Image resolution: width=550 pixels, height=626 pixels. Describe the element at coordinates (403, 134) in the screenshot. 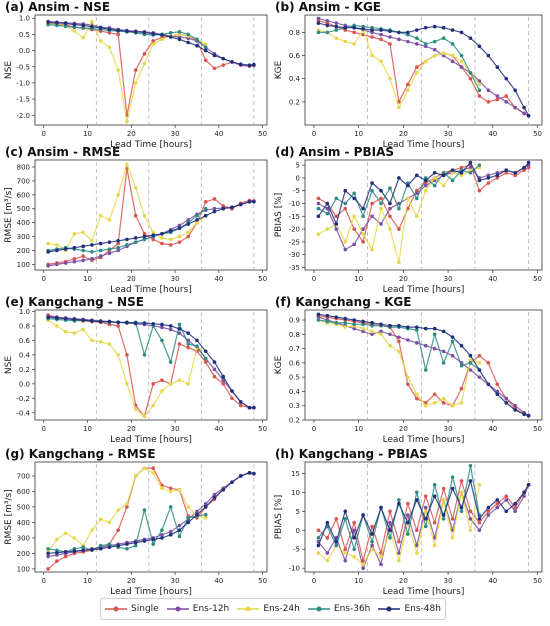

I see `x-tick-label: 20` at that location.